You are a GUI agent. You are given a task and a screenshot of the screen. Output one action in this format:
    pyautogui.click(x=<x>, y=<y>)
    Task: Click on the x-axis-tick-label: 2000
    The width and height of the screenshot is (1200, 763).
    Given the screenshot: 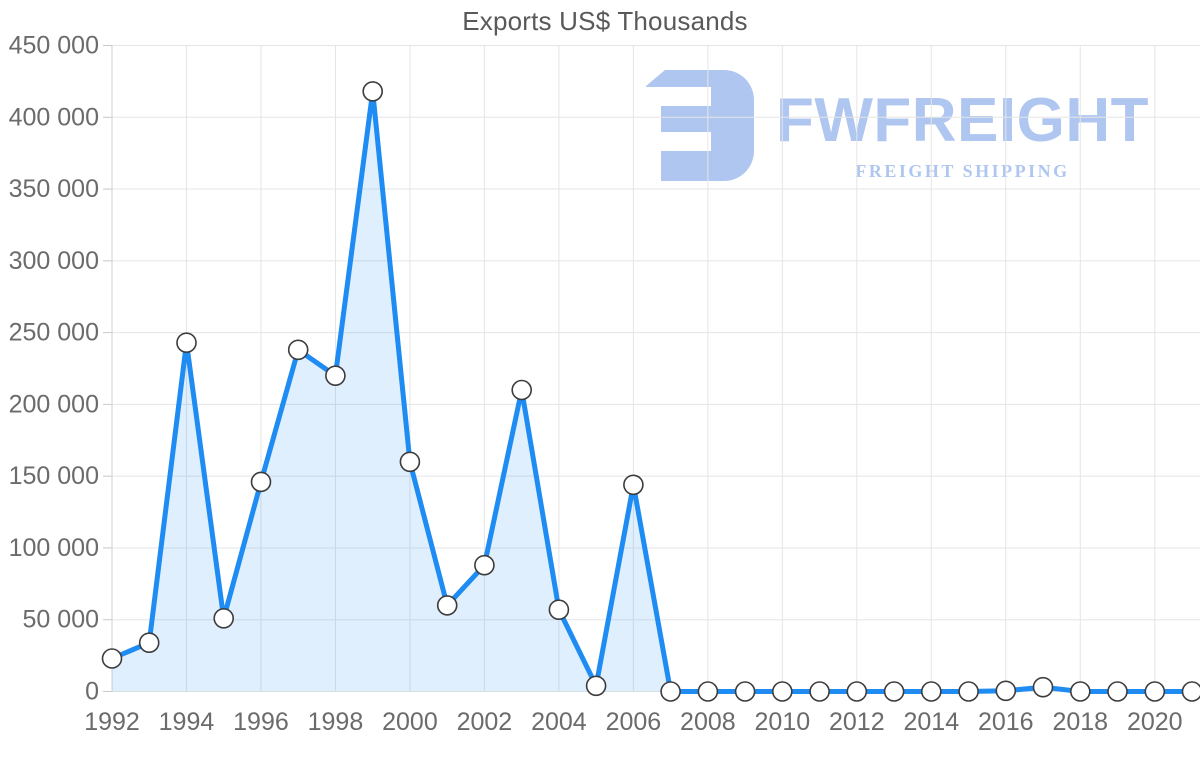 What is the action you would take?
    pyautogui.click(x=410, y=722)
    